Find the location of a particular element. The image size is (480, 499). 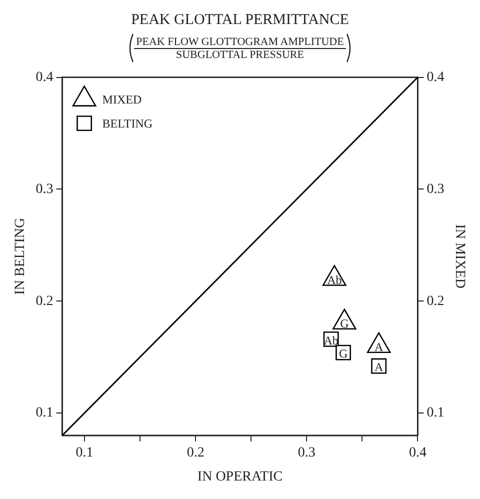

text: SUBGLOTTAL PRESSURE is located at coordinates (240, 54).